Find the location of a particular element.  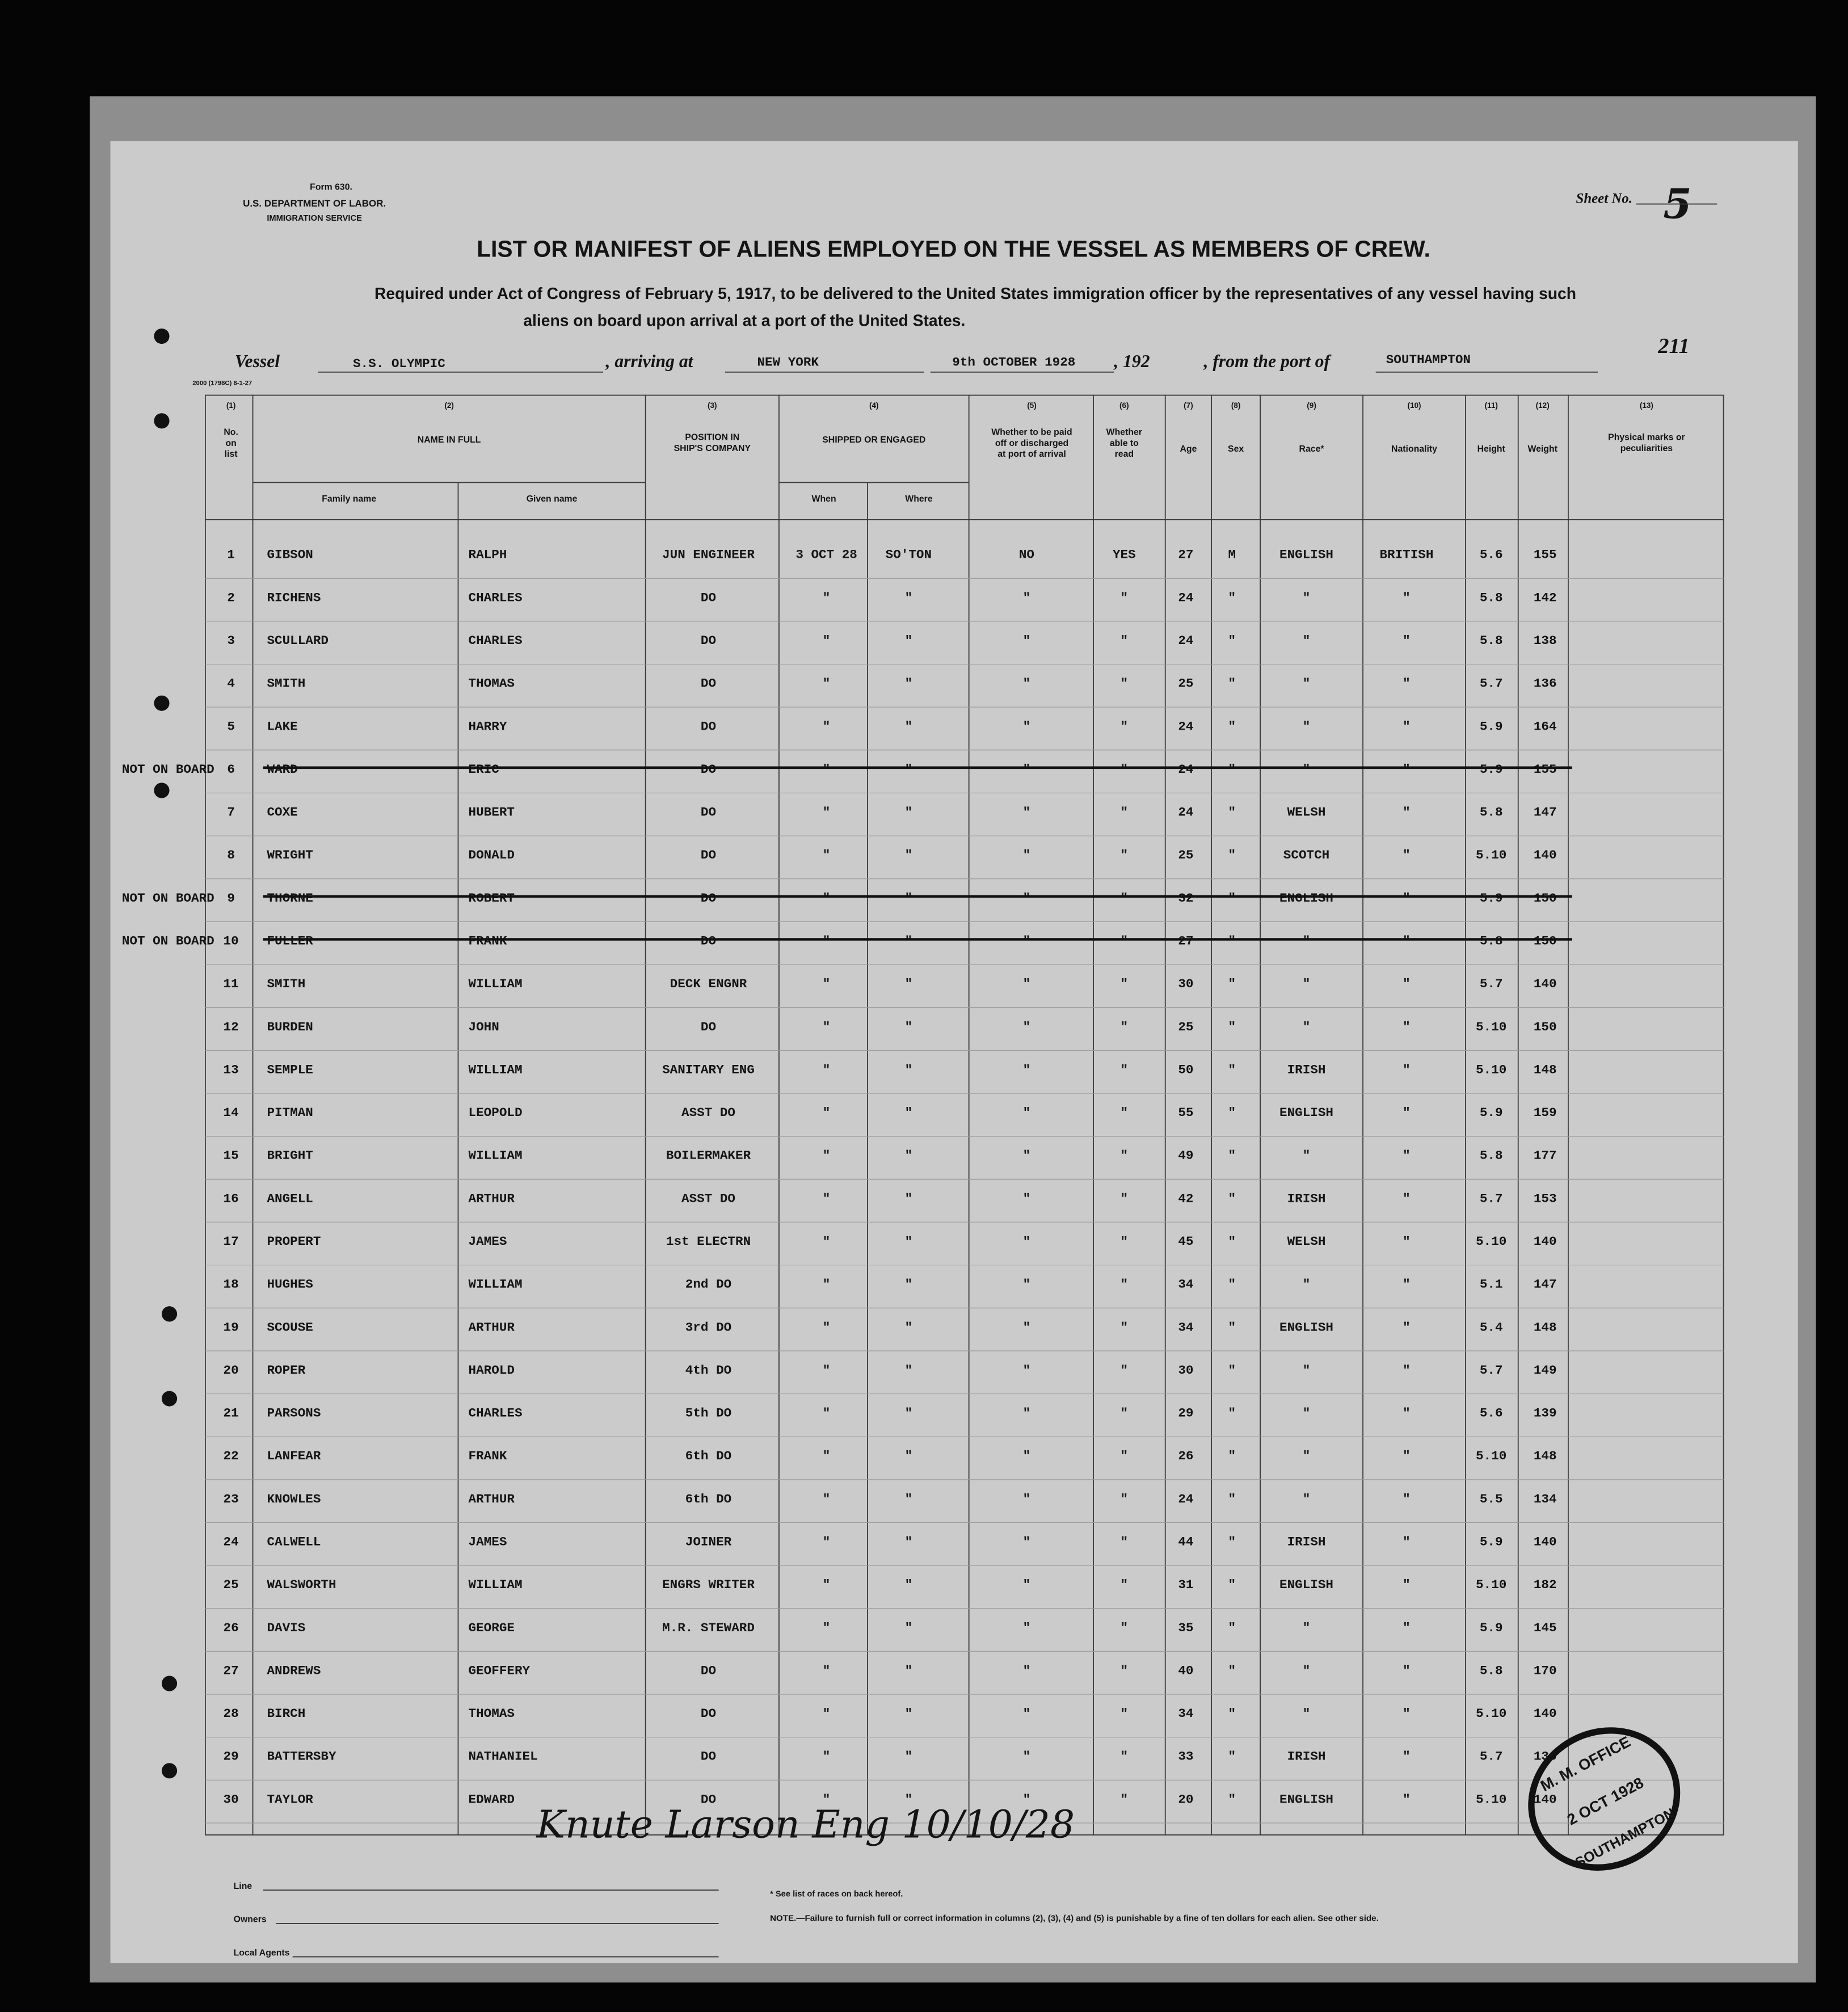

cell: 182 is located at coordinates (1546, 1585).